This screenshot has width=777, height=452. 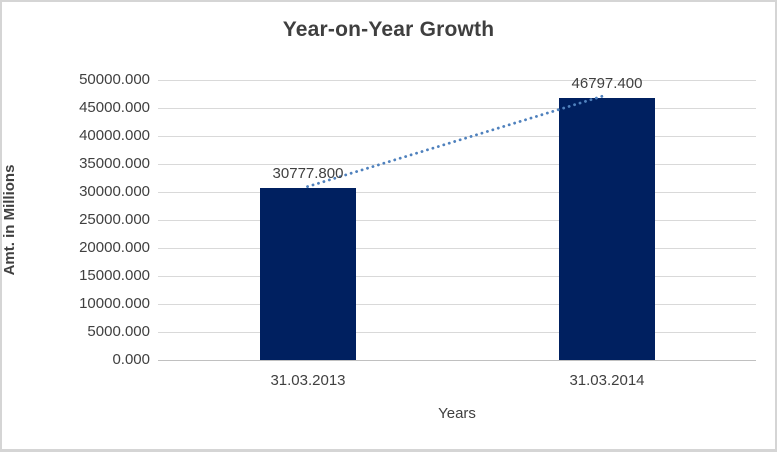 What do you see at coordinates (114, 135) in the screenshot?
I see `y-tick-label: 40000.000` at bounding box center [114, 135].